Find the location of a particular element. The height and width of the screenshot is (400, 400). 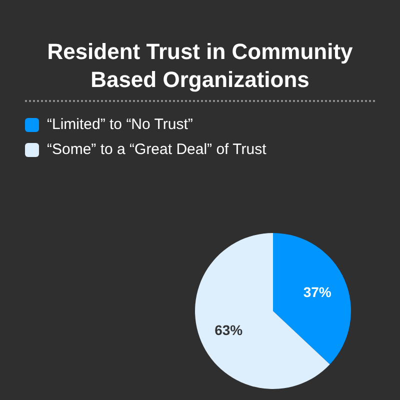

legend-label: “Some” to a “Great Deal” of Trust is located at coordinates (156, 149).